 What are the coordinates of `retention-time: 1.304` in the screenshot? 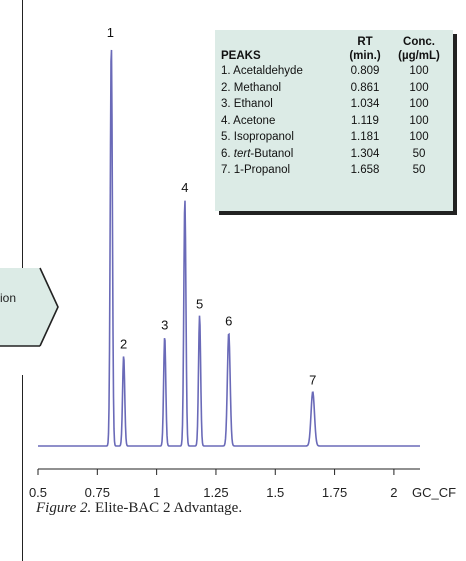 It's located at (365, 153).